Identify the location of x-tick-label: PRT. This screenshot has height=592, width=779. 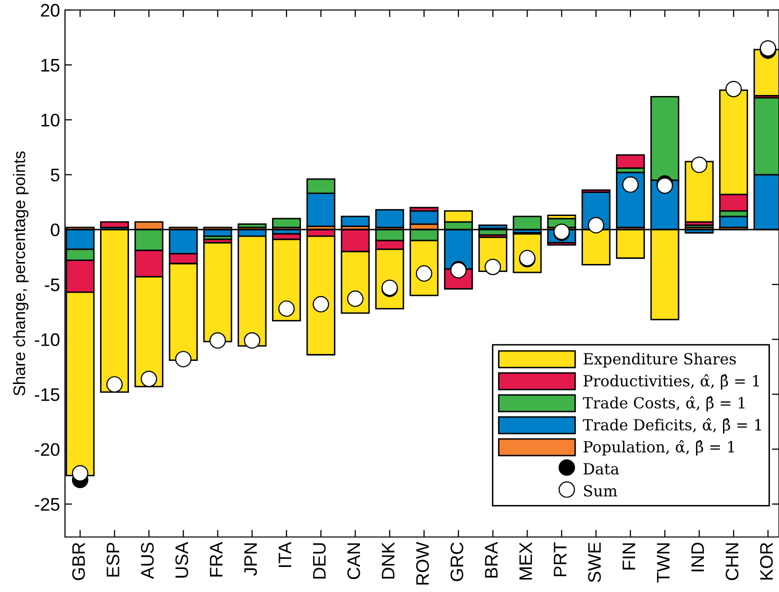
(560, 559).